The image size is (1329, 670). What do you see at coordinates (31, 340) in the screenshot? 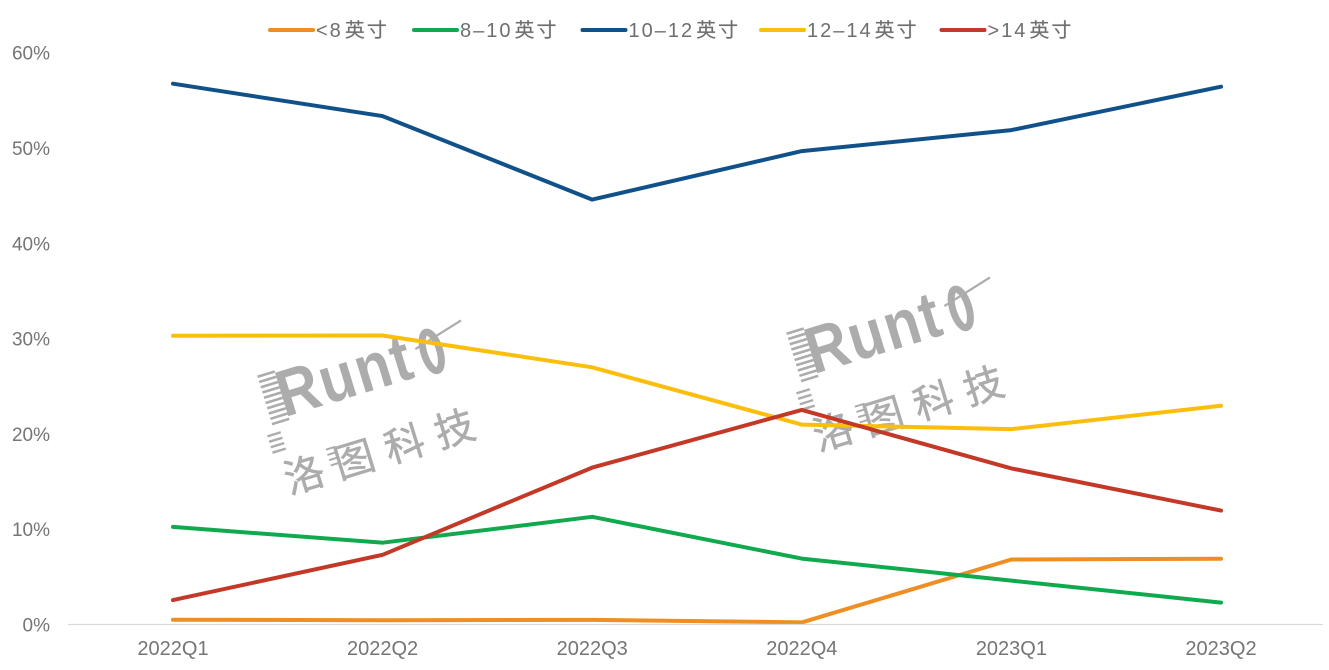
I see `svg-text: 30%` at bounding box center [31, 340].